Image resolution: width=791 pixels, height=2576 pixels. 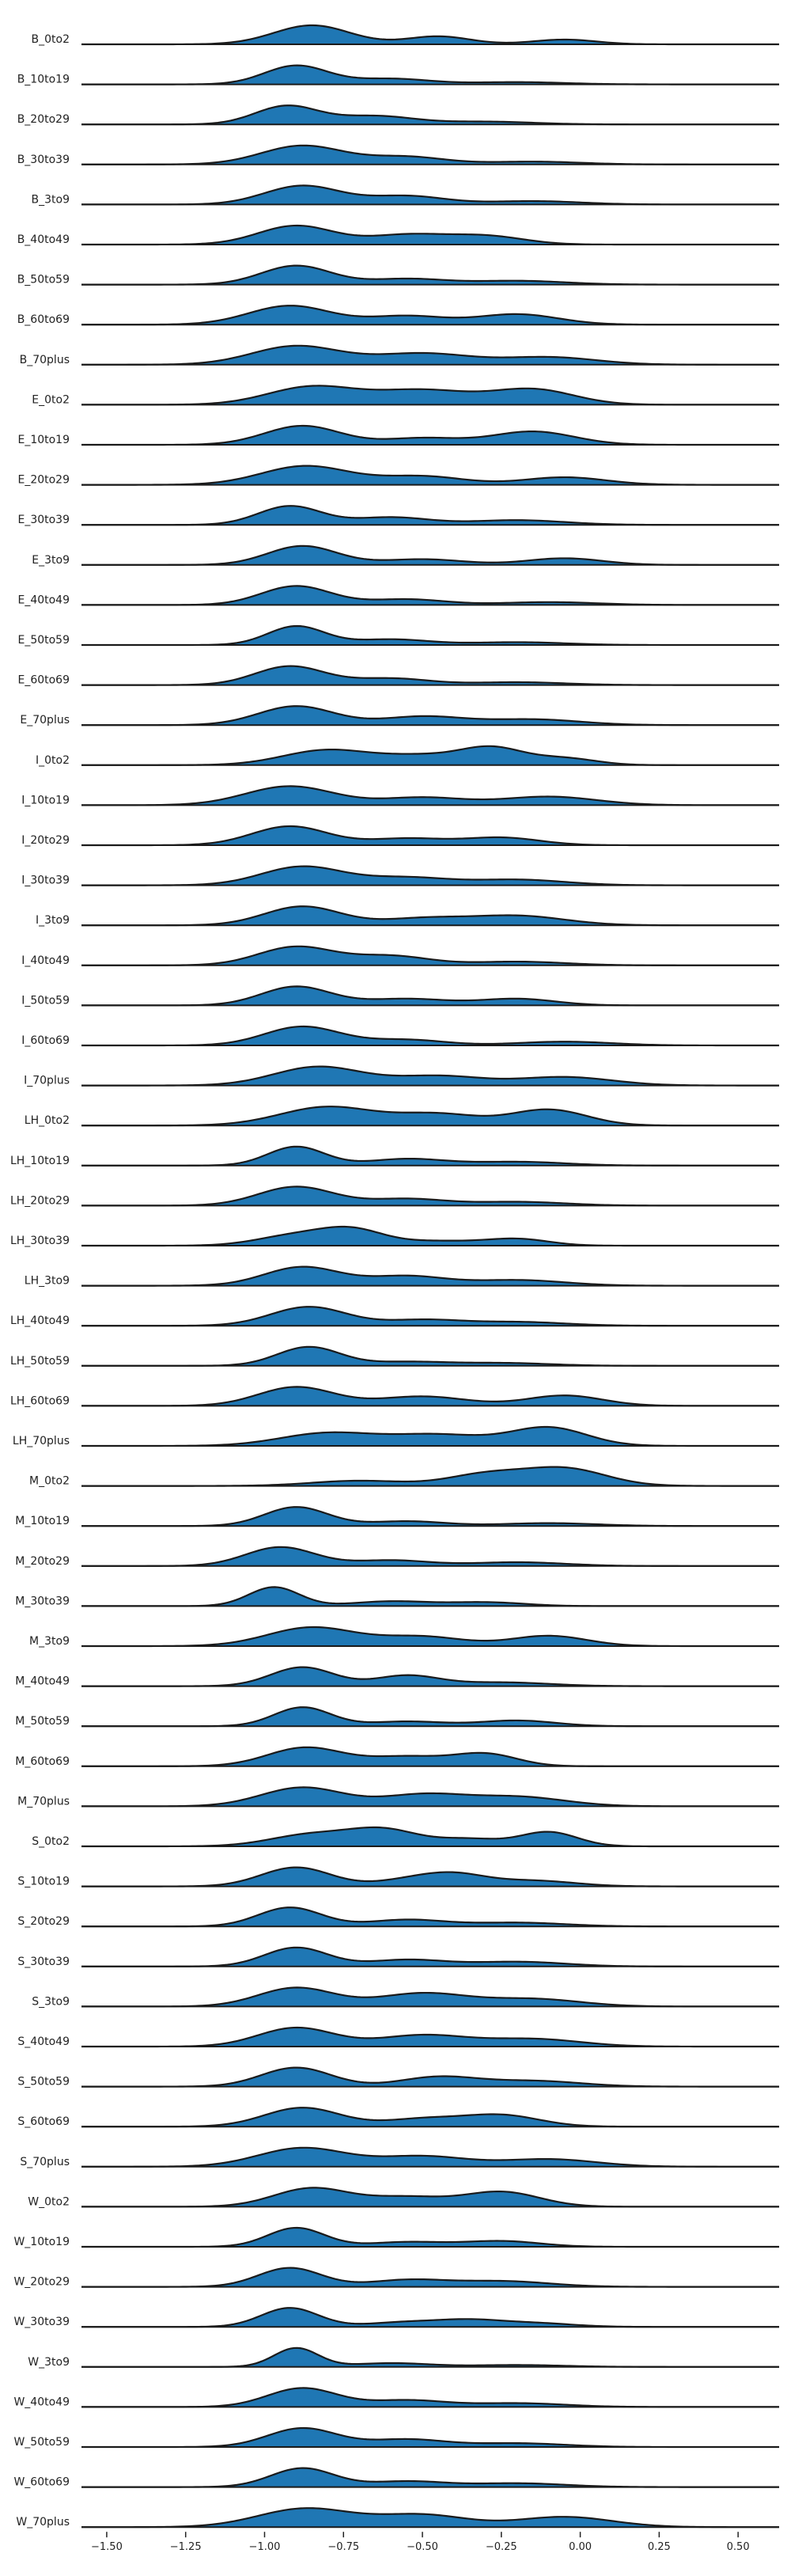 I want to click on ridge-E_0to2: E_0to2, so click(x=405, y=395).